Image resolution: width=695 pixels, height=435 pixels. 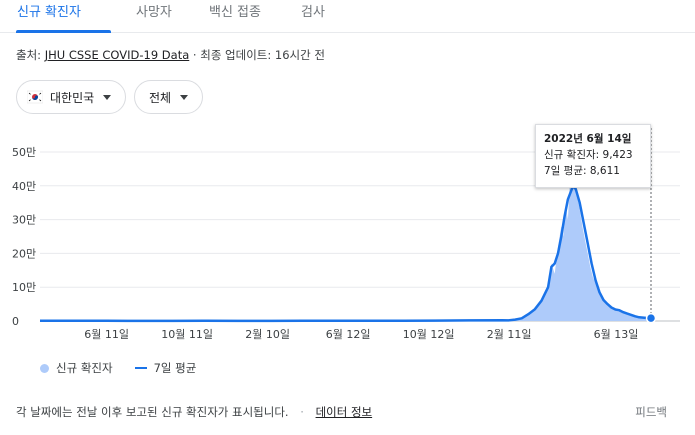 I want to click on chart-legend: 신규 확진자 7일 평균, so click(x=118, y=368).